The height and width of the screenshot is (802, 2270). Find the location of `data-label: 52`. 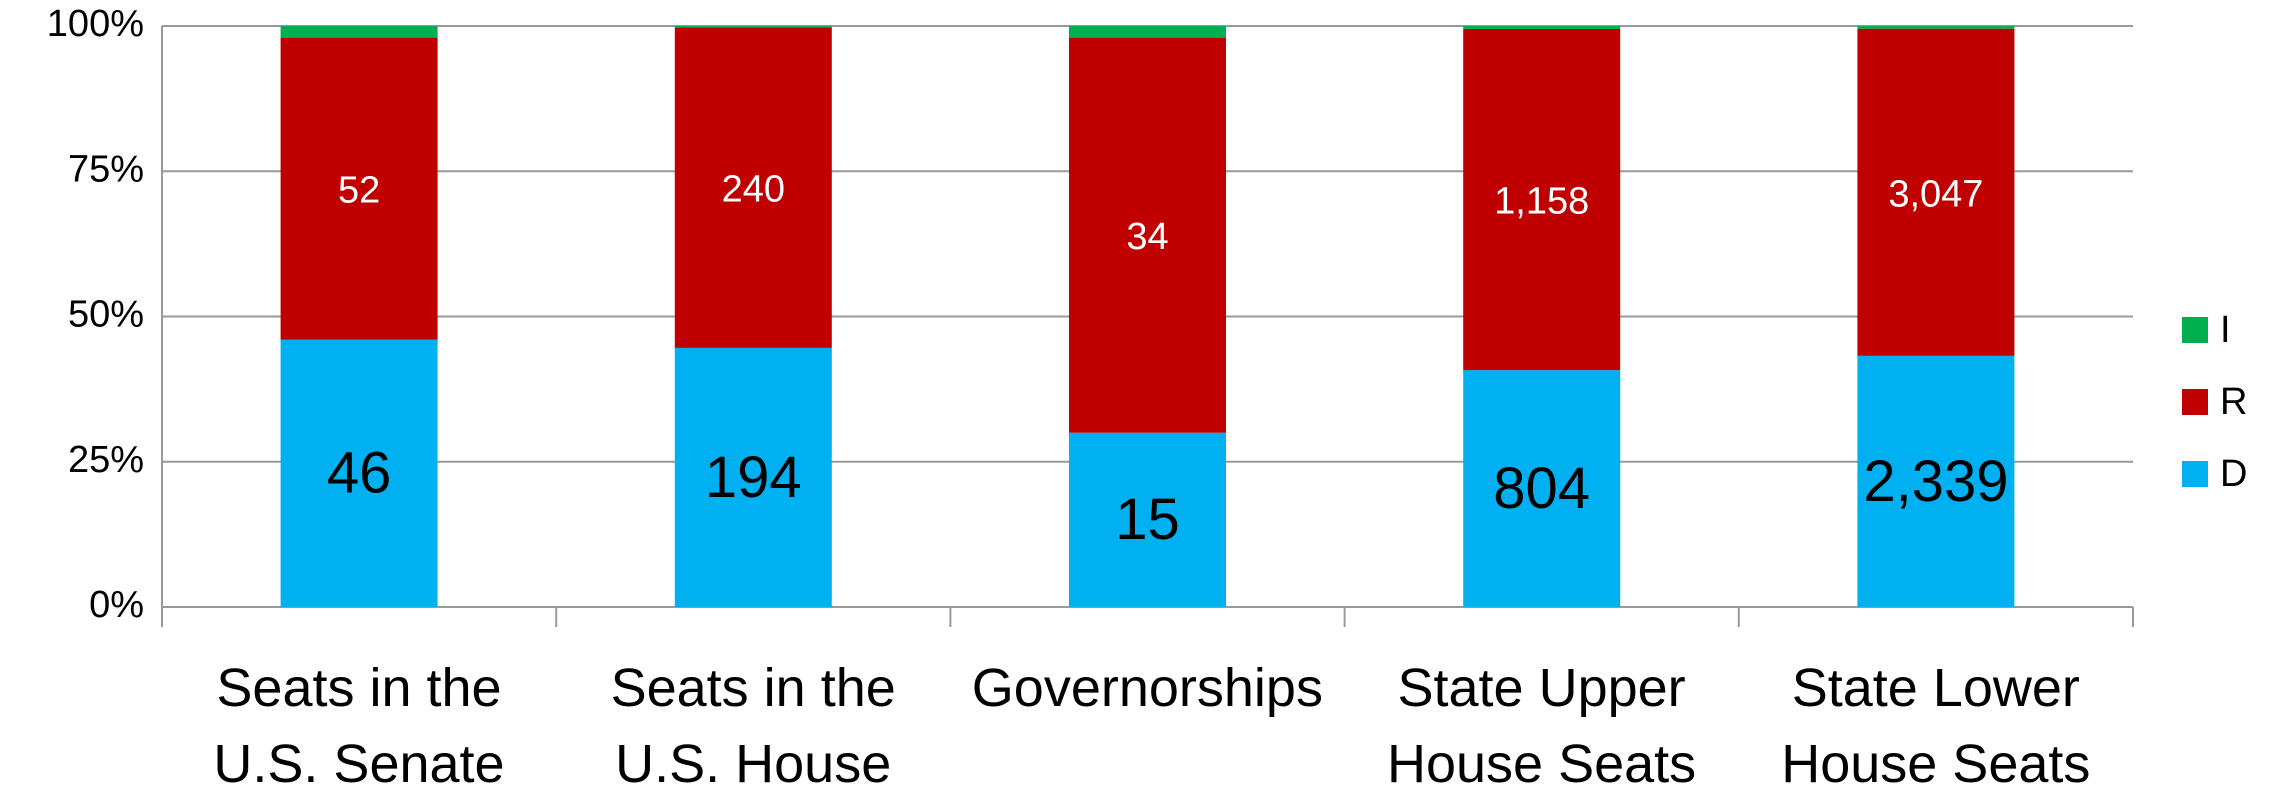

data-label: 52 is located at coordinates (359, 191).